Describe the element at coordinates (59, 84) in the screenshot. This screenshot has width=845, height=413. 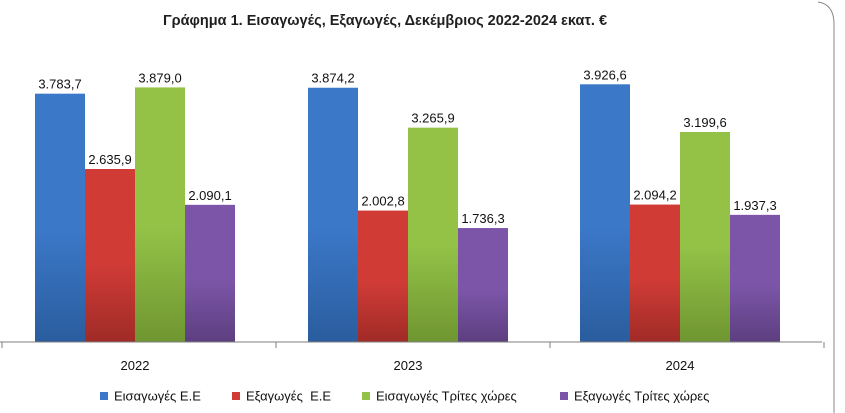
I see `value-label-2022-series-1: 3.783,7` at that location.